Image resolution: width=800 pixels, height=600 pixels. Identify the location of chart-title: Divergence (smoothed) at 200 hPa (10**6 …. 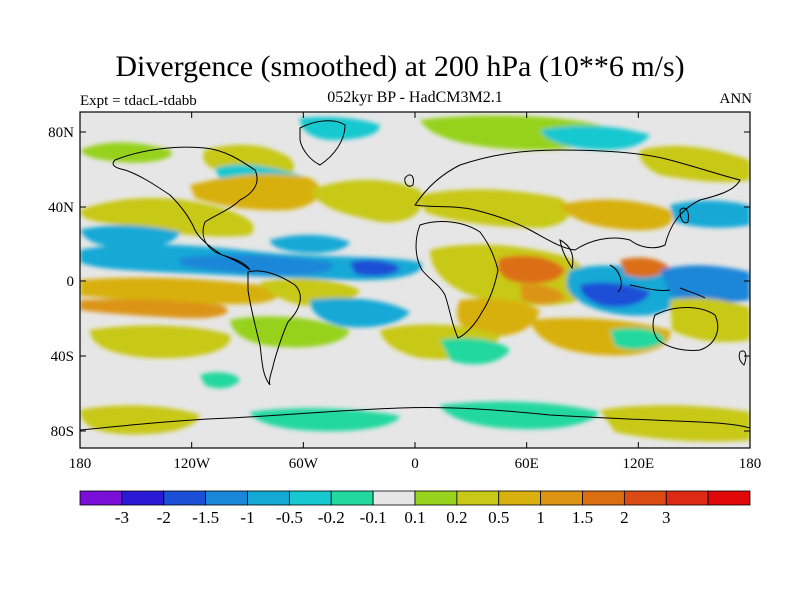
(400, 66).